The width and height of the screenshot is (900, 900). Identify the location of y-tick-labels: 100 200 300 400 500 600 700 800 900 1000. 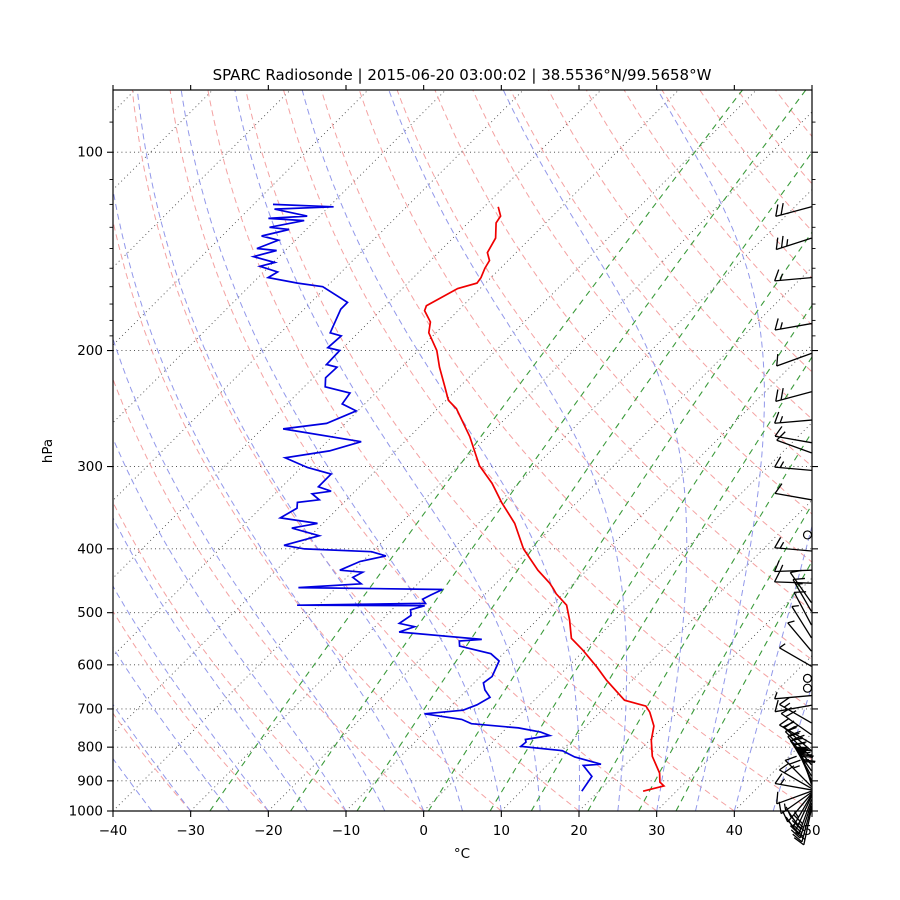
(86, 482).